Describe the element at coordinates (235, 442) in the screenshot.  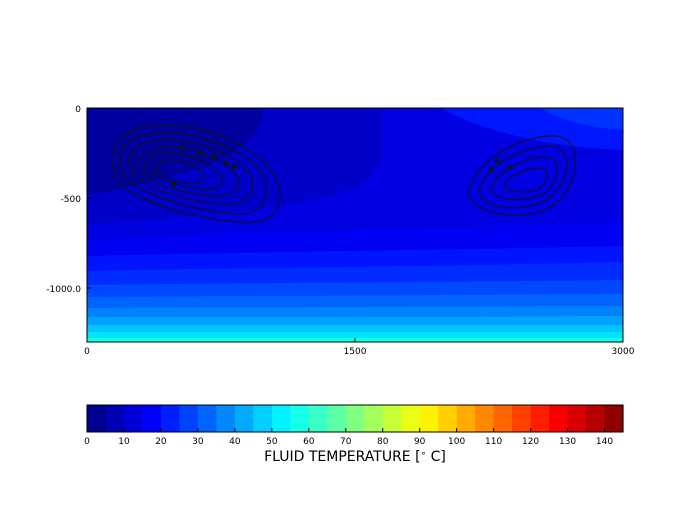
I see `colorbar-tick-label: 40` at that location.